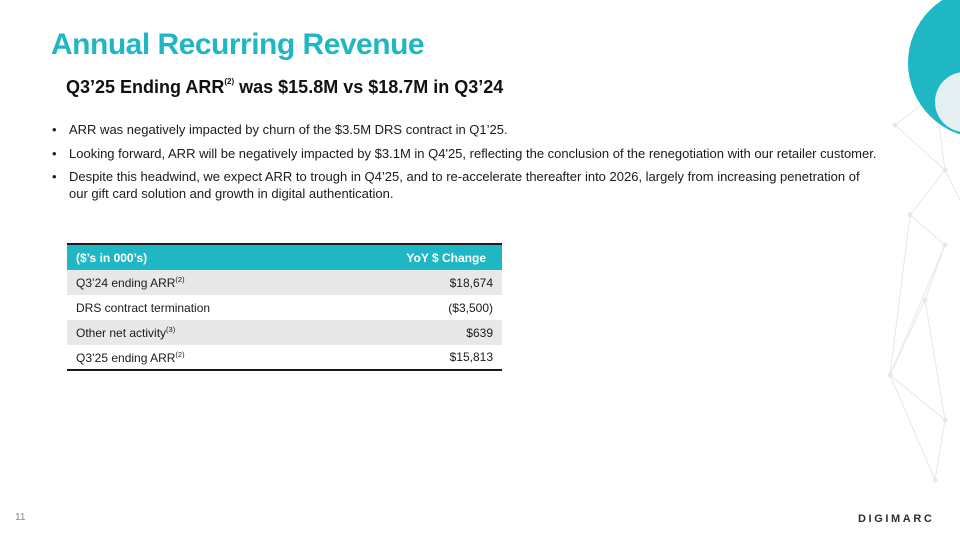  What do you see at coordinates (934, 67) in the screenshot?
I see `decorative-circles` at bounding box center [934, 67].